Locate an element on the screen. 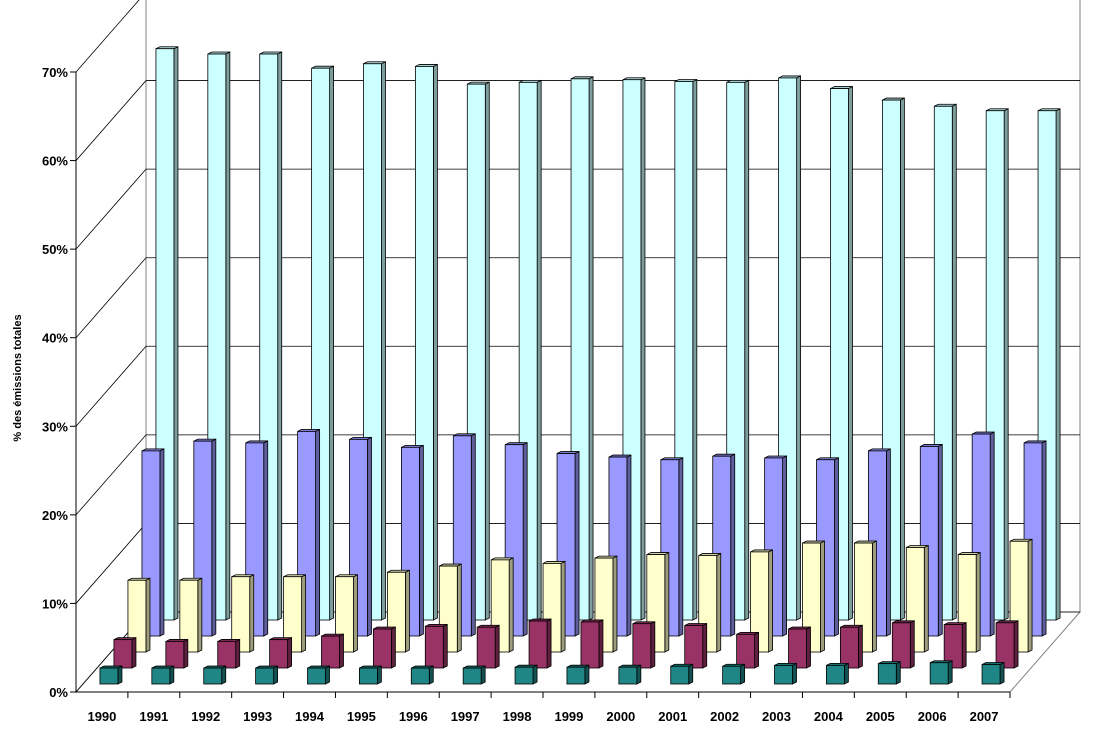 This screenshot has height=730, width=1093. x-tick-label: 1994 is located at coordinates (310, 716).